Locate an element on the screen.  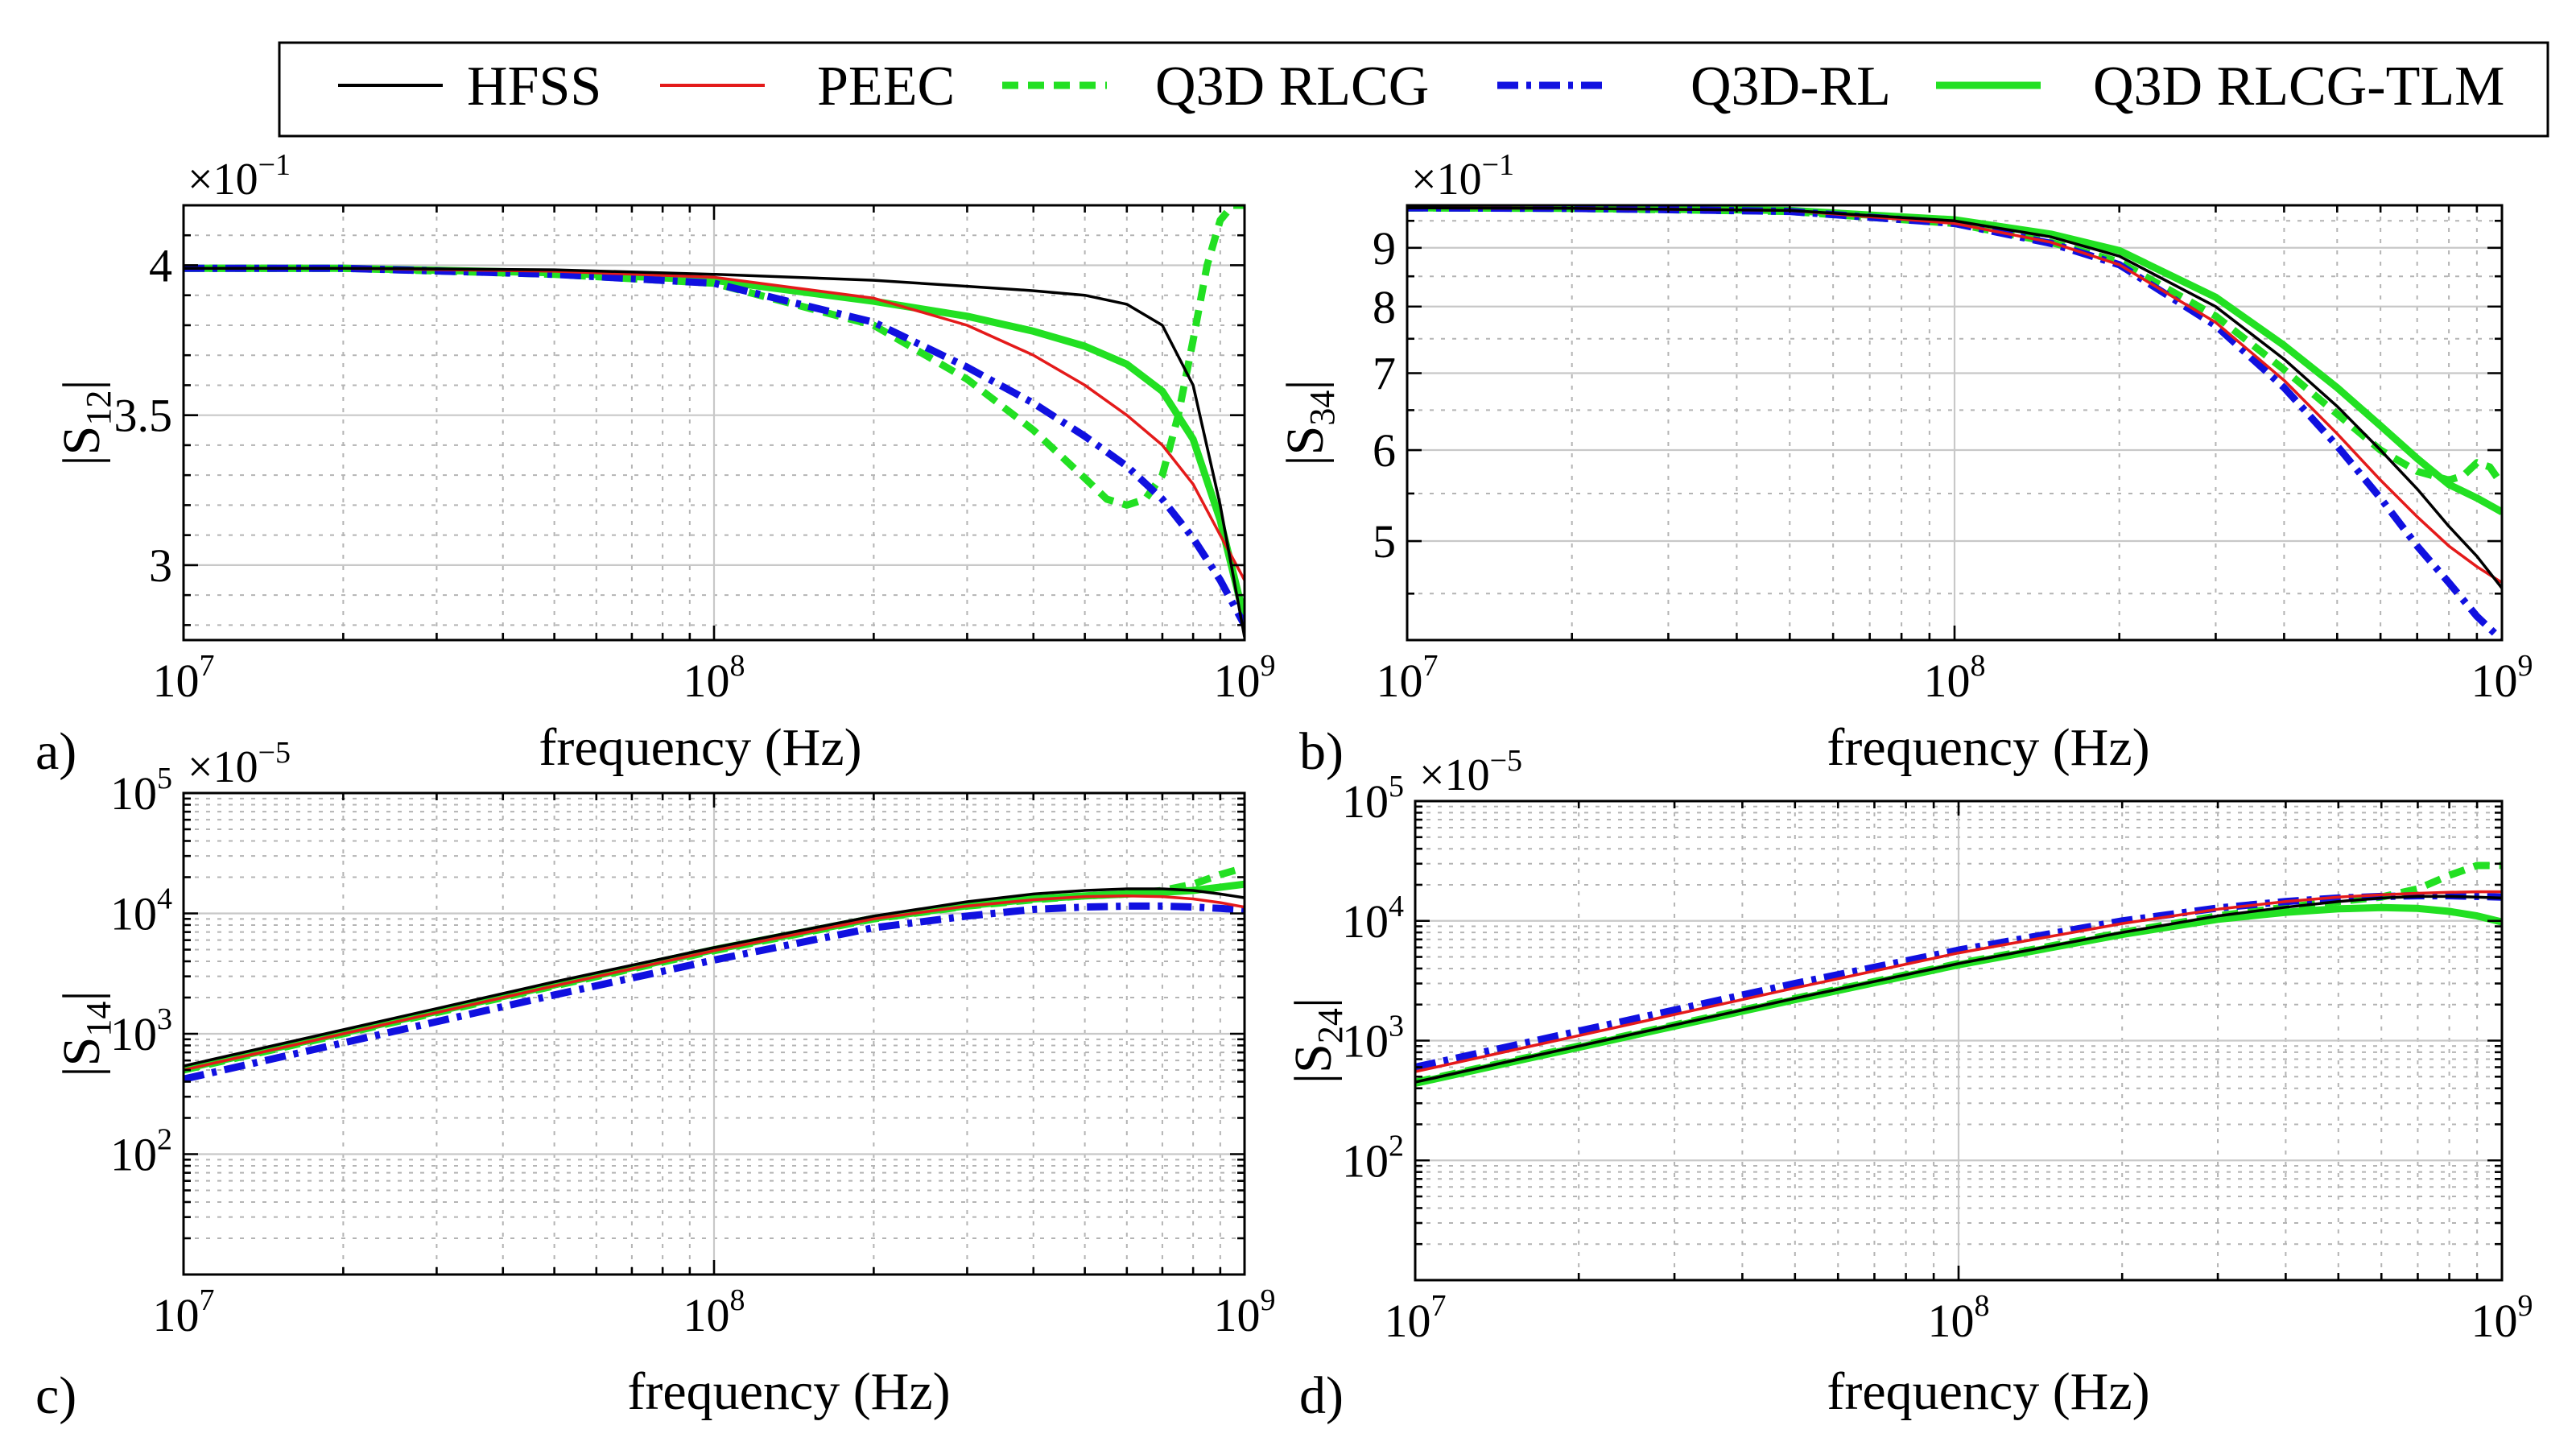
panel-d-series is located at coordinates (1958, 974).